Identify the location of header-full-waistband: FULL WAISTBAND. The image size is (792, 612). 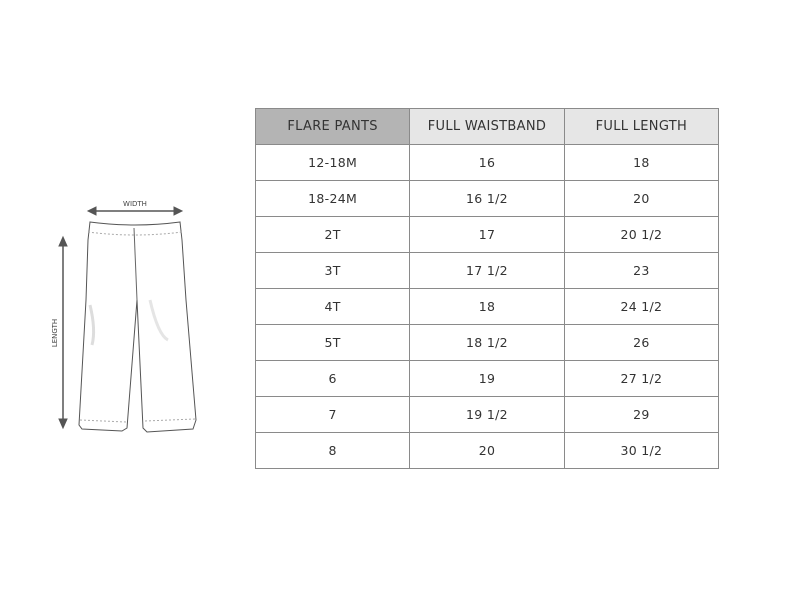
(487, 126).